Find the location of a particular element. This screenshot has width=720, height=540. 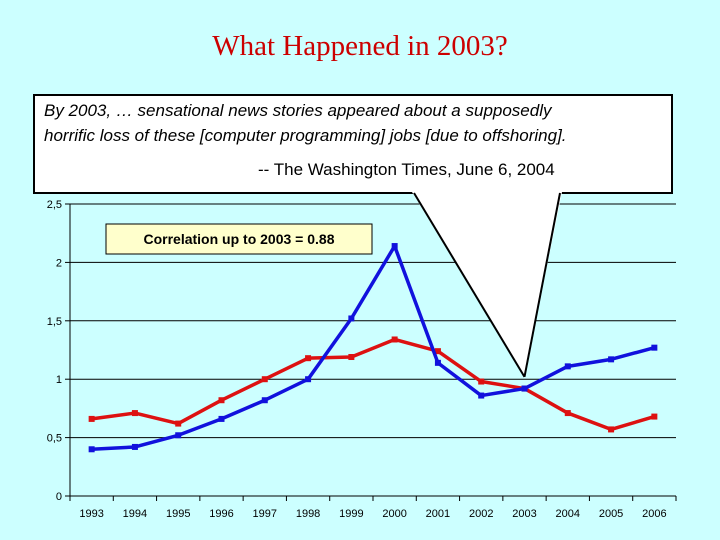

slide-title: What Happened in 2003? is located at coordinates (360, 46).